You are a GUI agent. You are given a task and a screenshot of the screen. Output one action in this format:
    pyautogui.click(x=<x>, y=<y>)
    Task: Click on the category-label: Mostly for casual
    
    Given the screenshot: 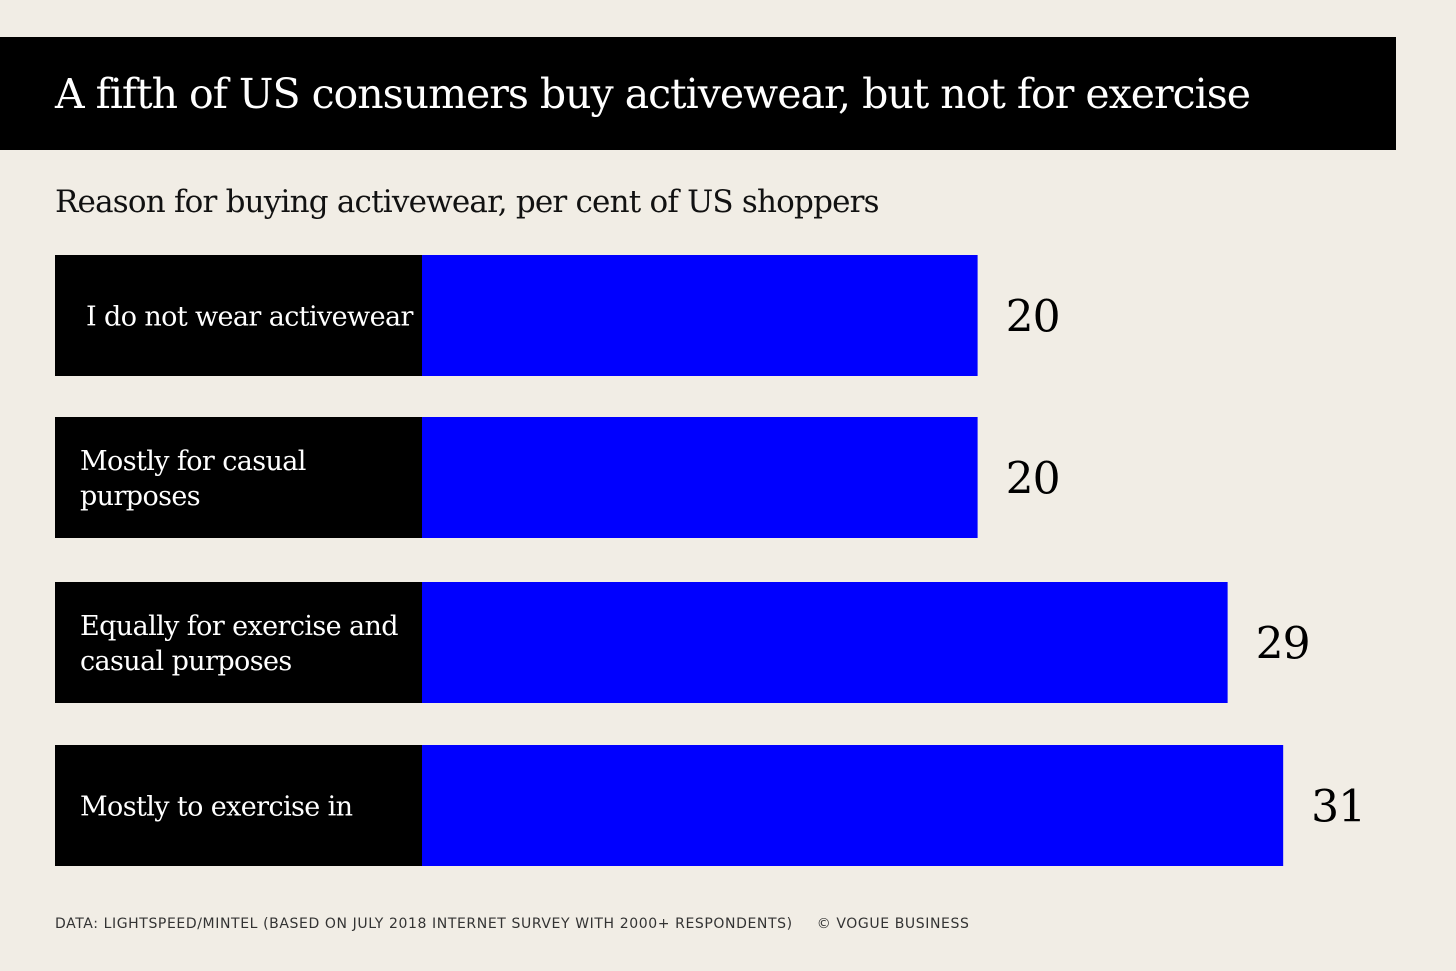 What is the action you would take?
    pyautogui.click(x=193, y=461)
    